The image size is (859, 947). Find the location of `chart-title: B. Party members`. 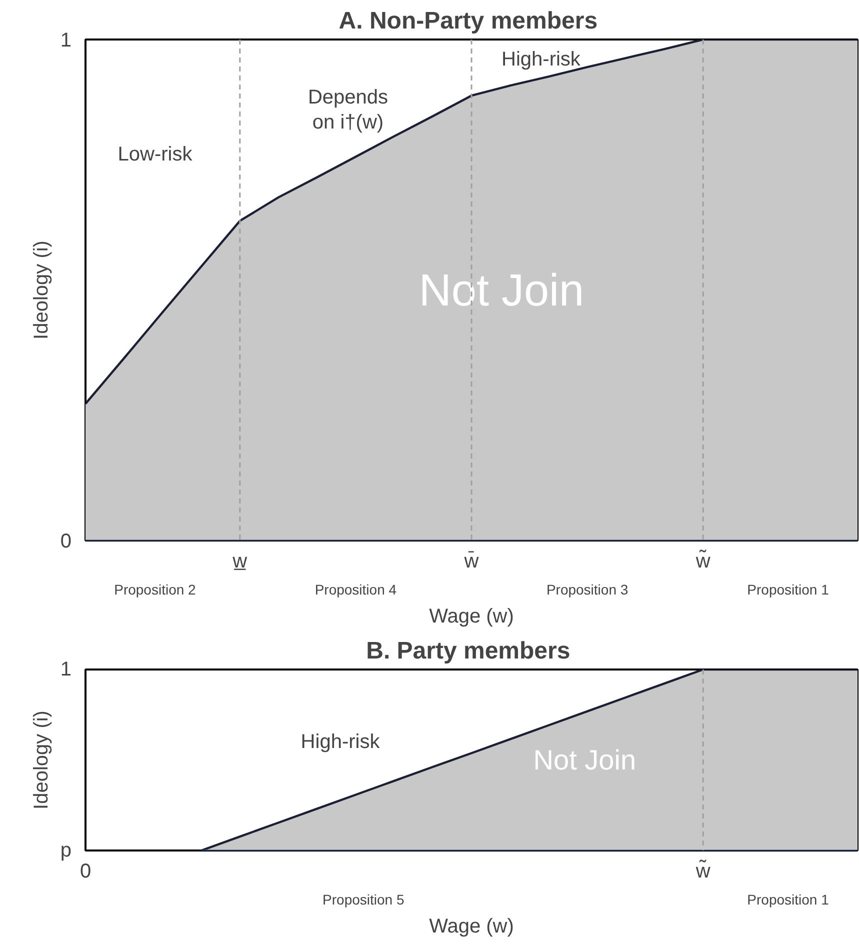

chart-title: B. Party members is located at coordinates (468, 651).